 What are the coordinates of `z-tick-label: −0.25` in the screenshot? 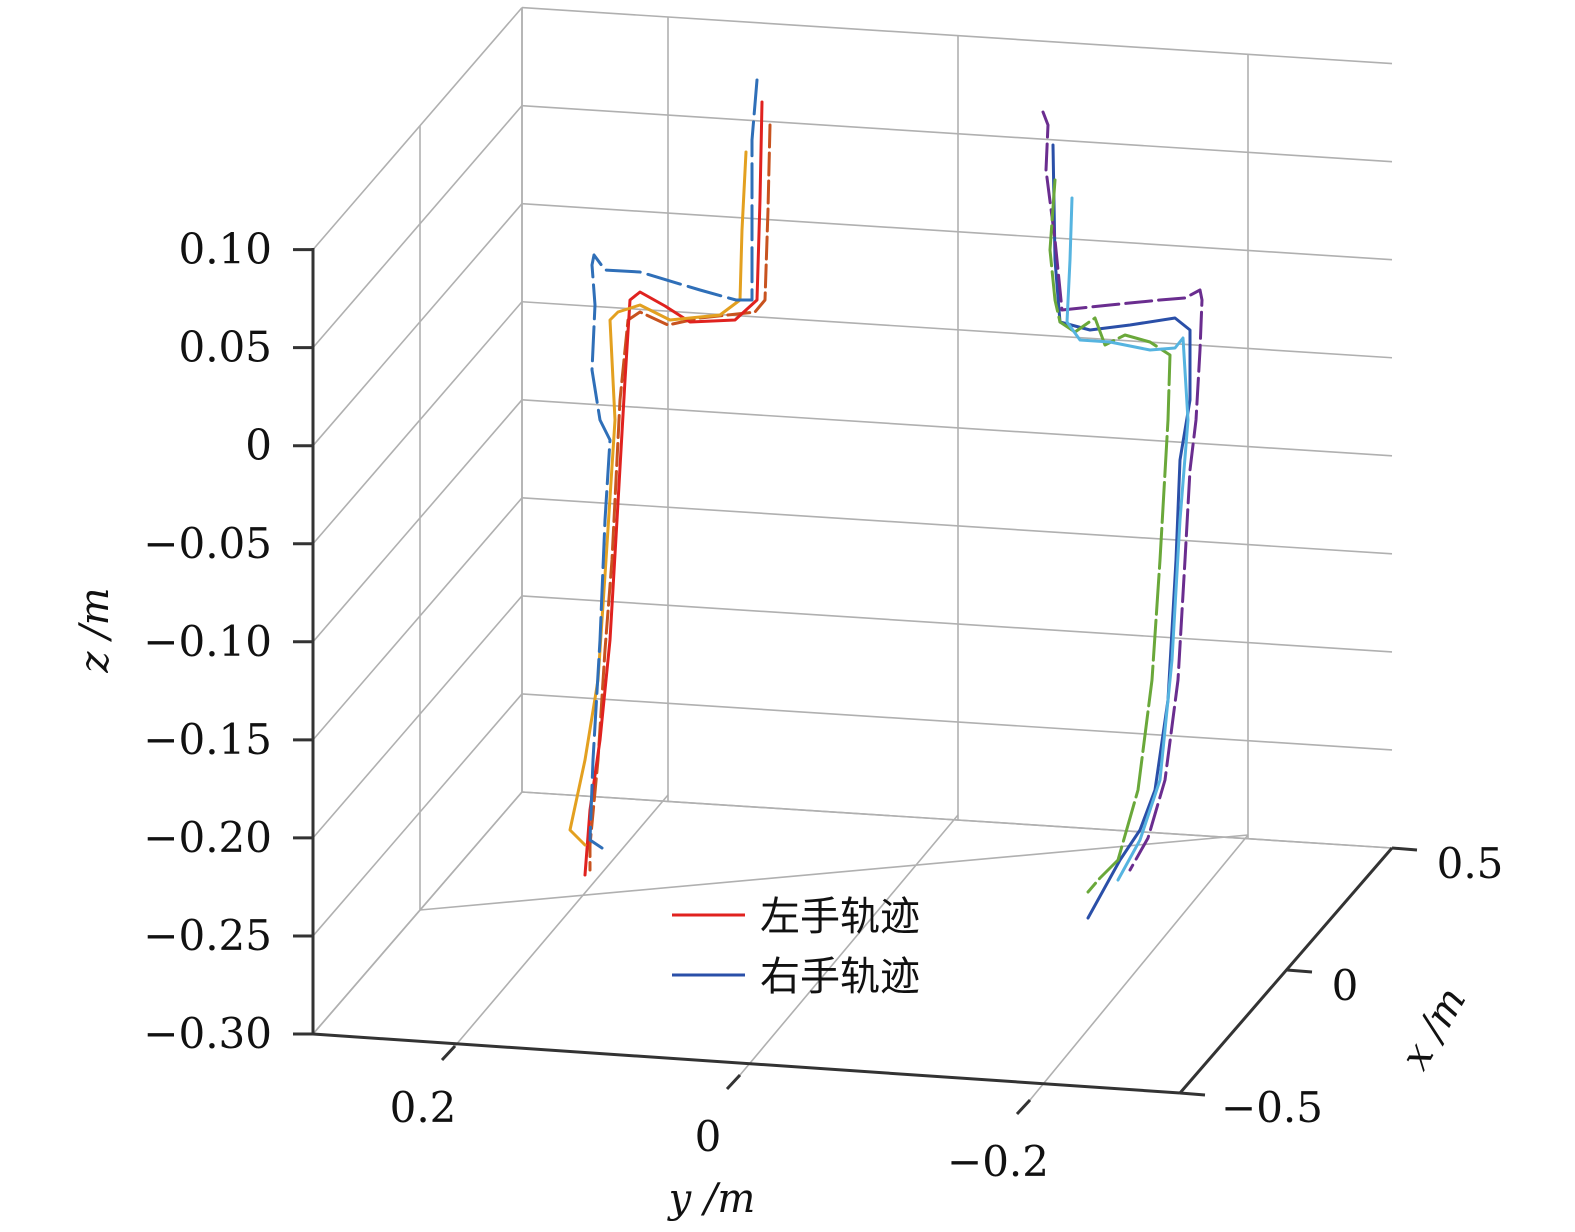 It's located at (207, 935).